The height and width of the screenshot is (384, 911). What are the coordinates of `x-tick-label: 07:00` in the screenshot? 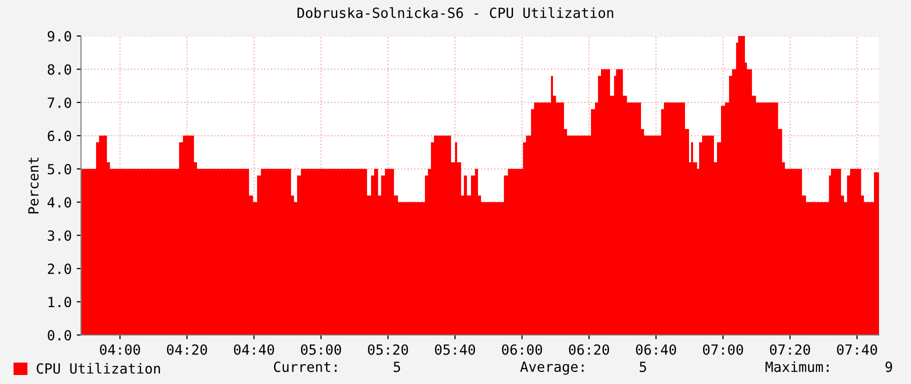 It's located at (723, 349).